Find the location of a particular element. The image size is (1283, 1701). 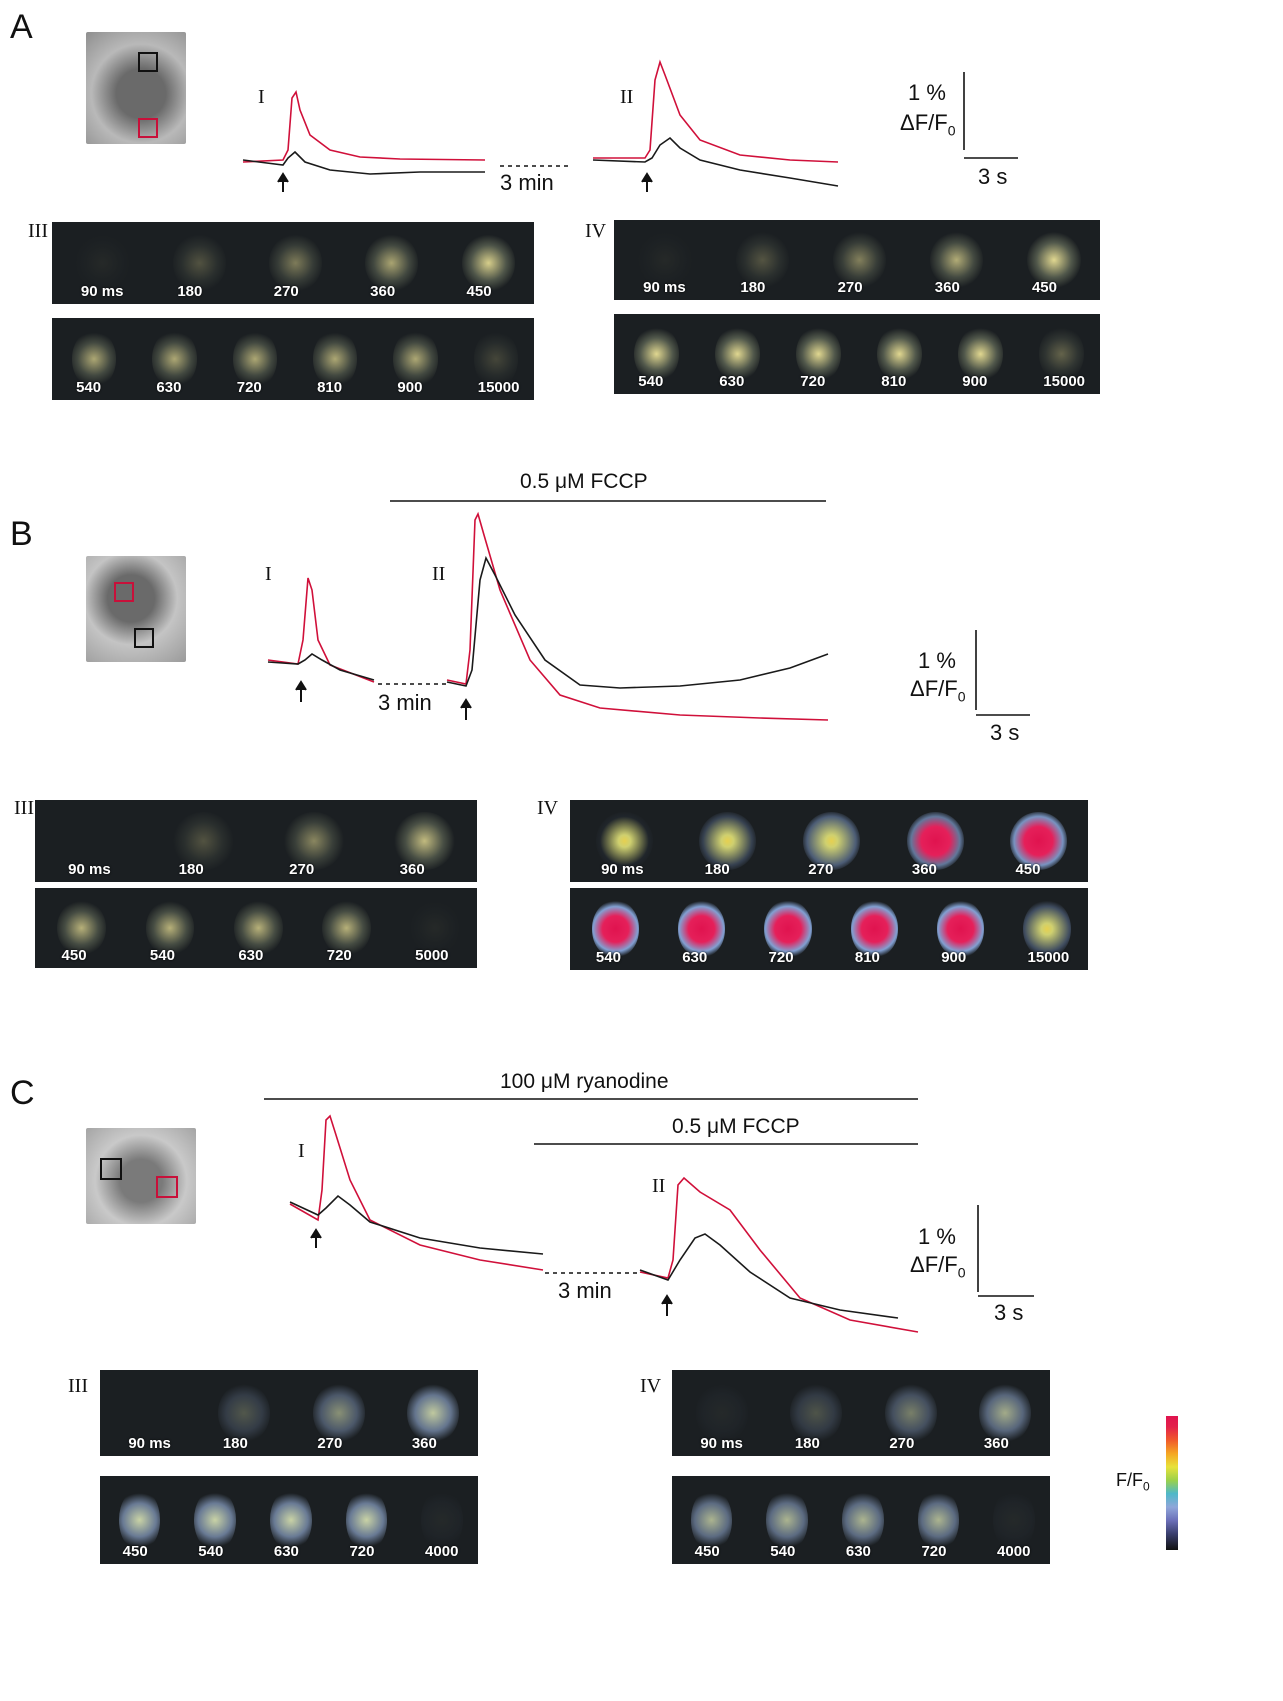

arrow-c2 is located at coordinates (667, 1306).